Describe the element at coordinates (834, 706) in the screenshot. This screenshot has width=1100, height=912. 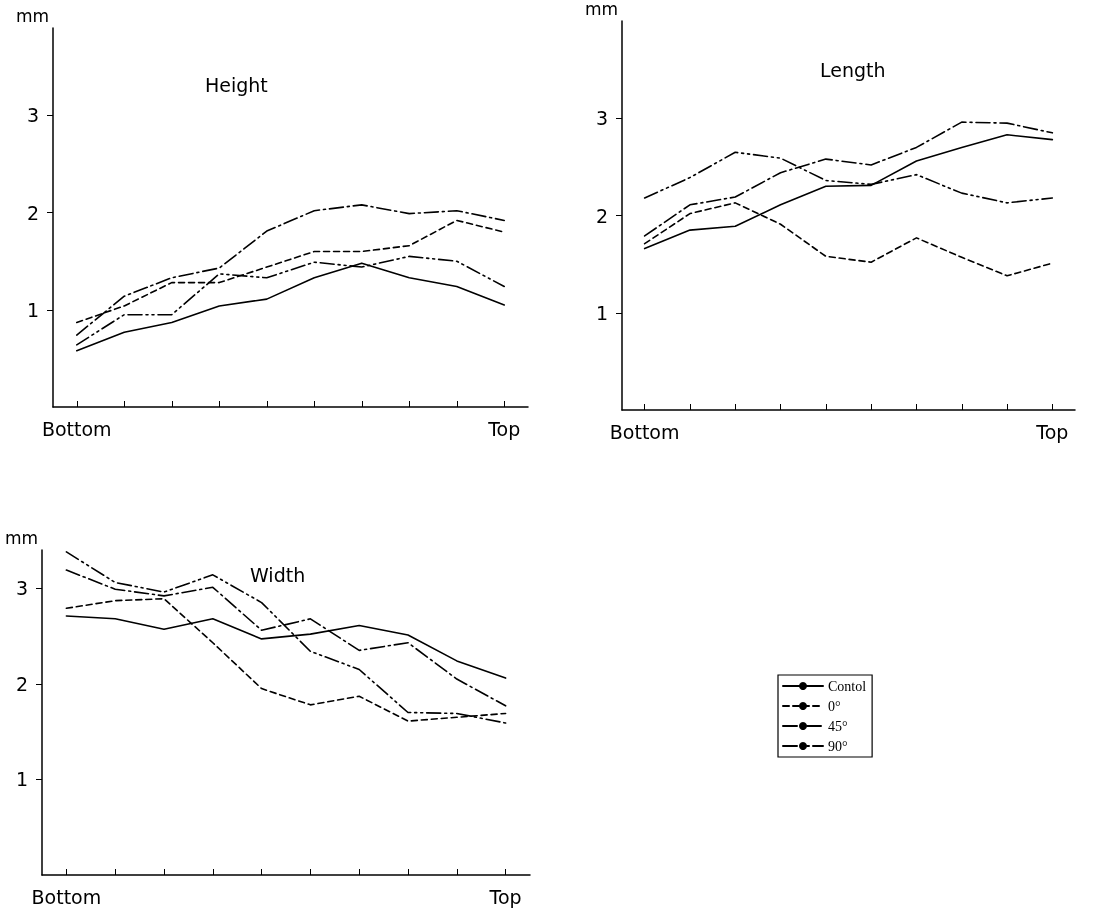
I see `legend-label: 0°` at that location.